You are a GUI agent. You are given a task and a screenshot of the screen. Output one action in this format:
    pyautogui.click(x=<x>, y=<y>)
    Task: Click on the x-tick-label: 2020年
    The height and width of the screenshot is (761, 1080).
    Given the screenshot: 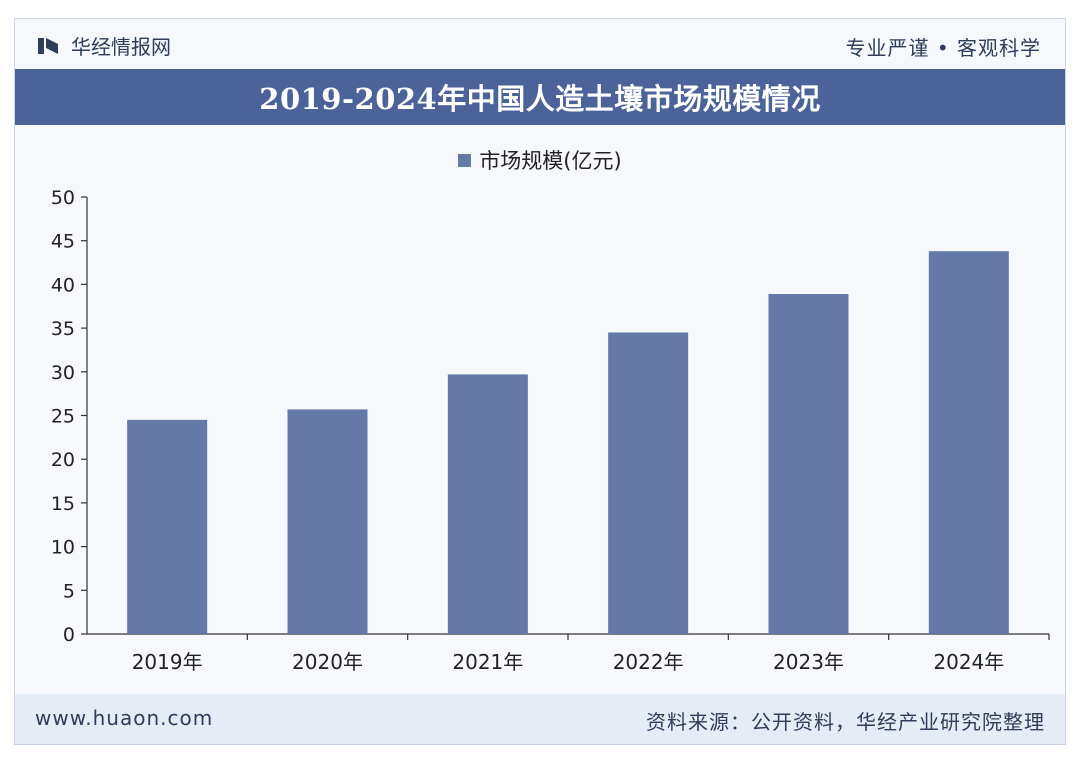 What is the action you would take?
    pyautogui.click(x=327, y=662)
    